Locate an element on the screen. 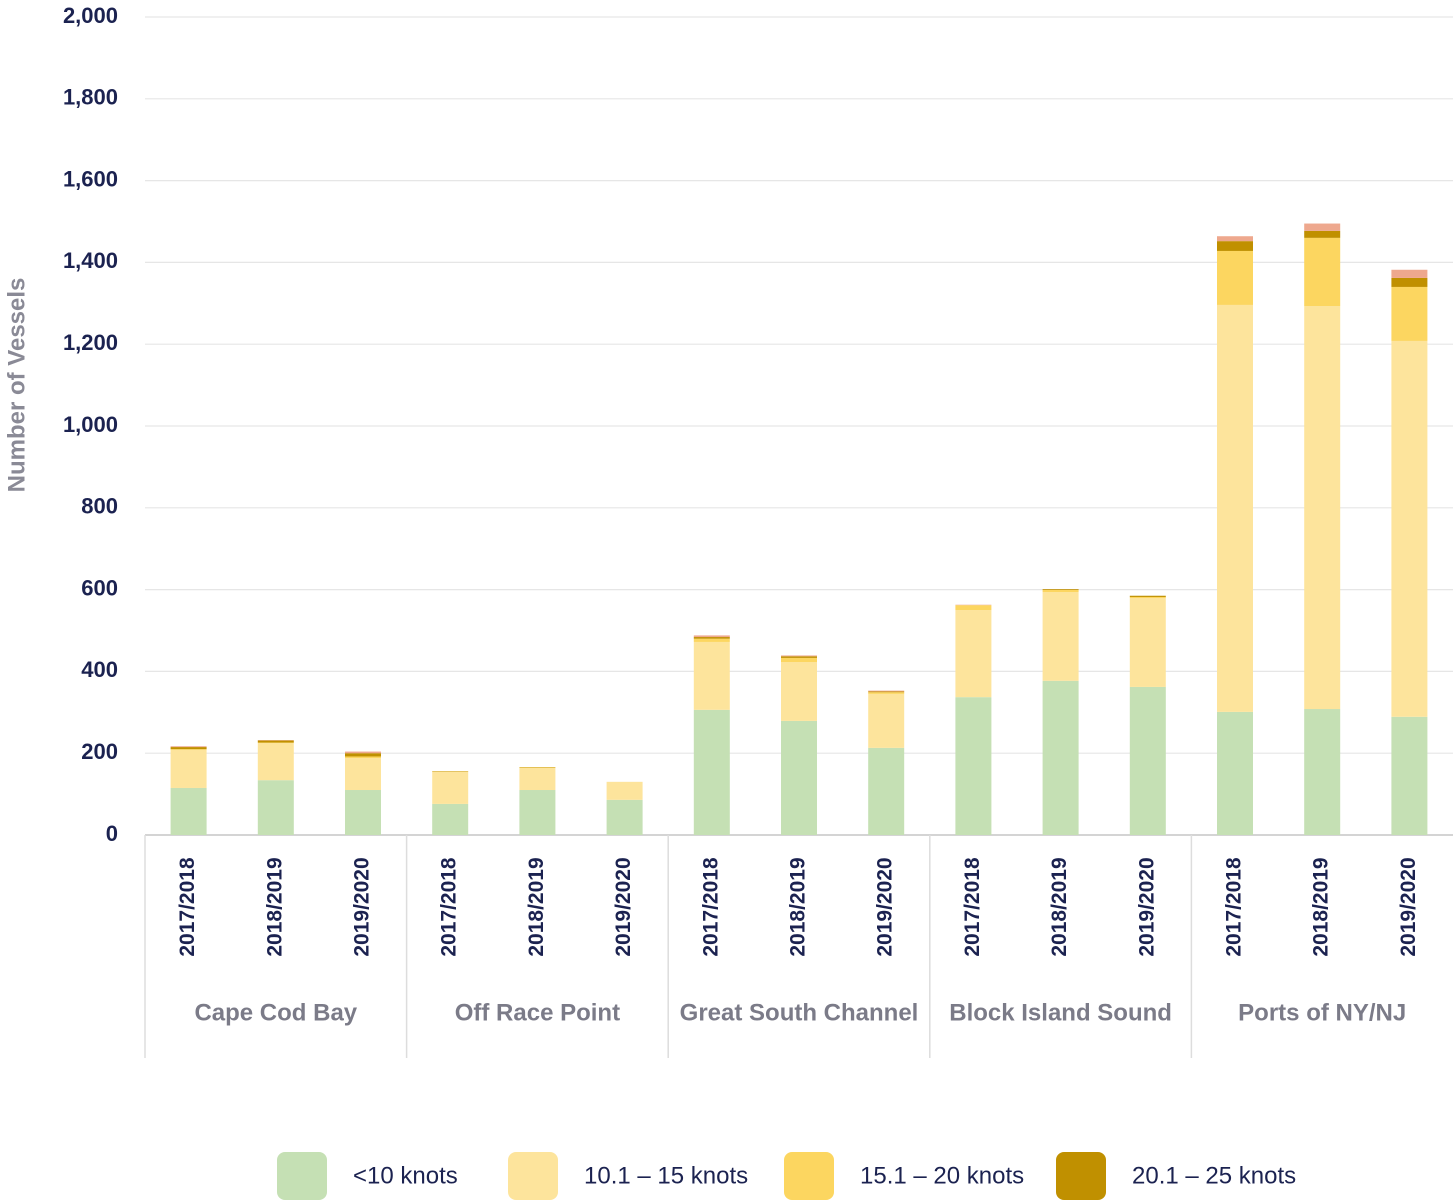  group-label: Great South Channel is located at coordinates (799, 1012).